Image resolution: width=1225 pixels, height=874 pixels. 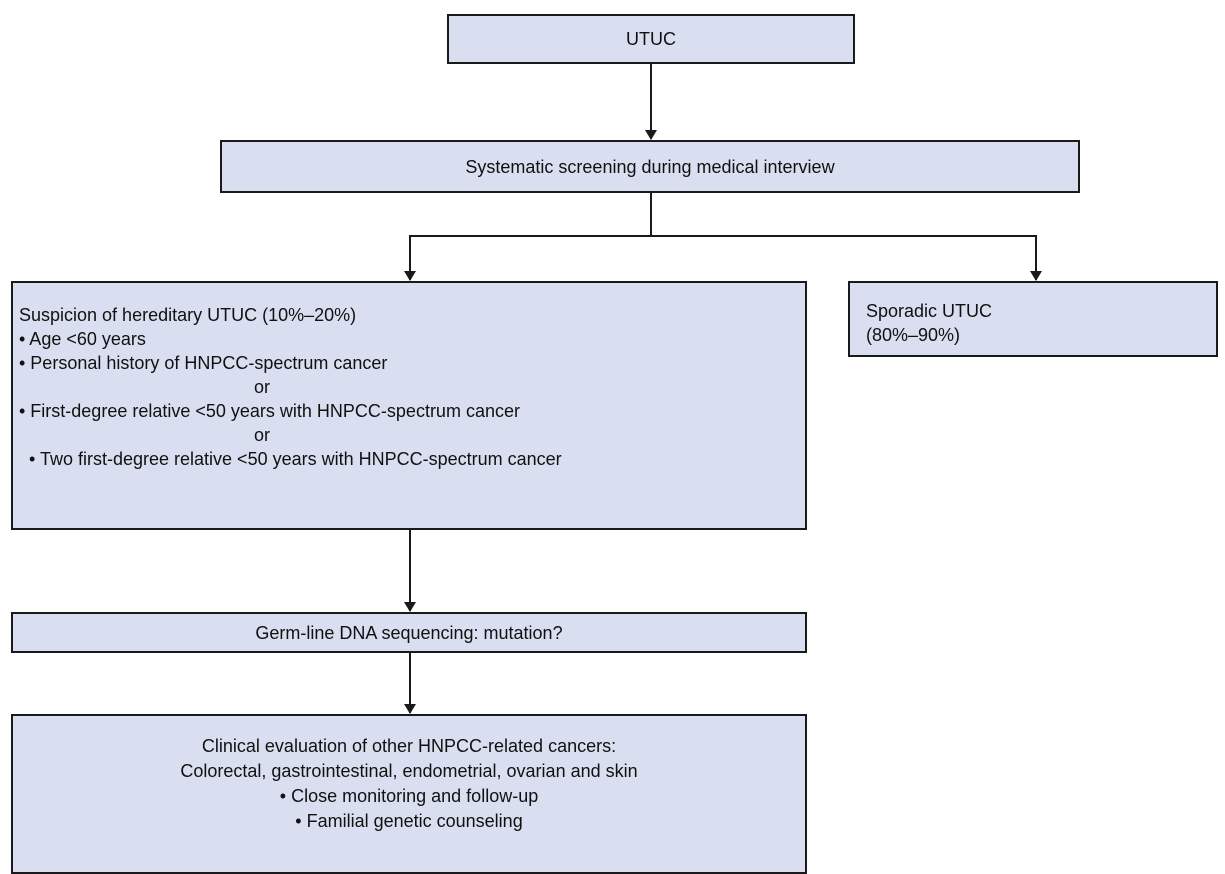 I want to click on node-germline-label: Germ-line DNA sequencing: mutation?, so click(x=409, y=632).